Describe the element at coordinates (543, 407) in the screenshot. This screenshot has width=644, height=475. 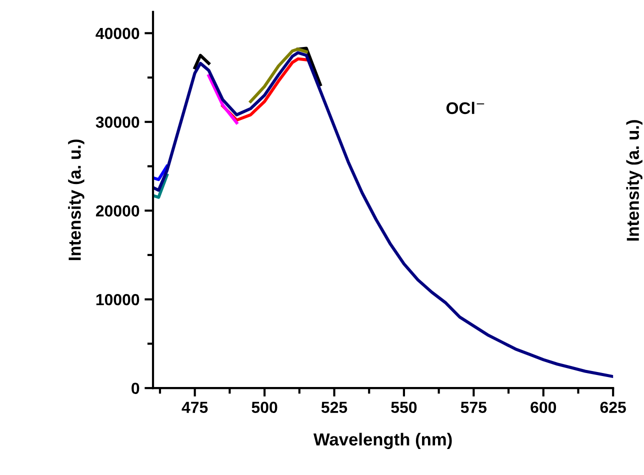
I see `x-tick-label: 600` at that location.